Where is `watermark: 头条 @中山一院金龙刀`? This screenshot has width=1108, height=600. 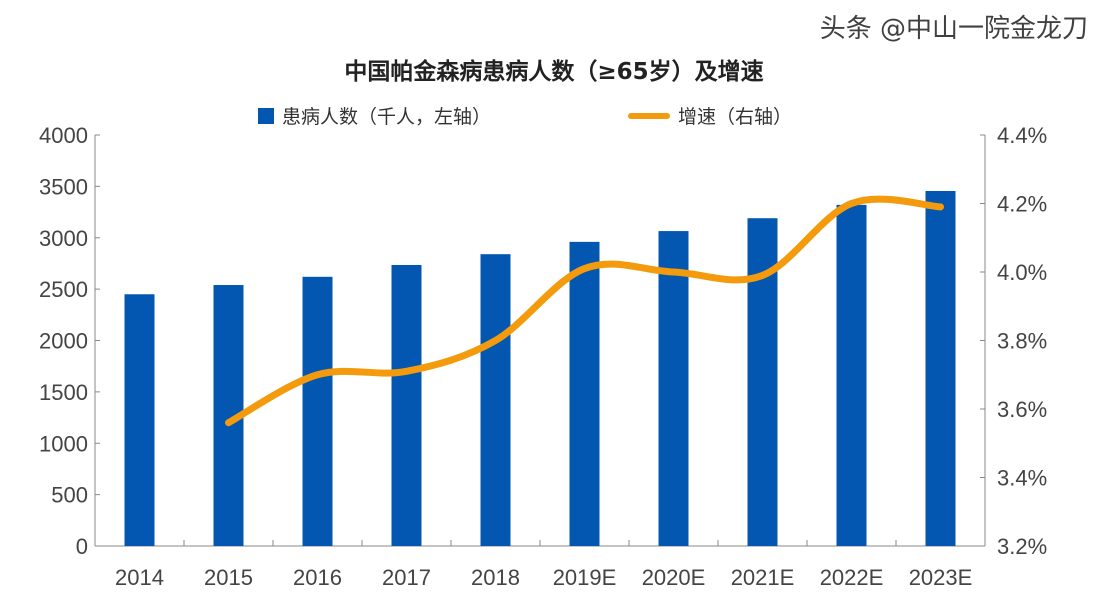
watermark: 头条 @中山一院金龙刀 is located at coordinates (953, 29).